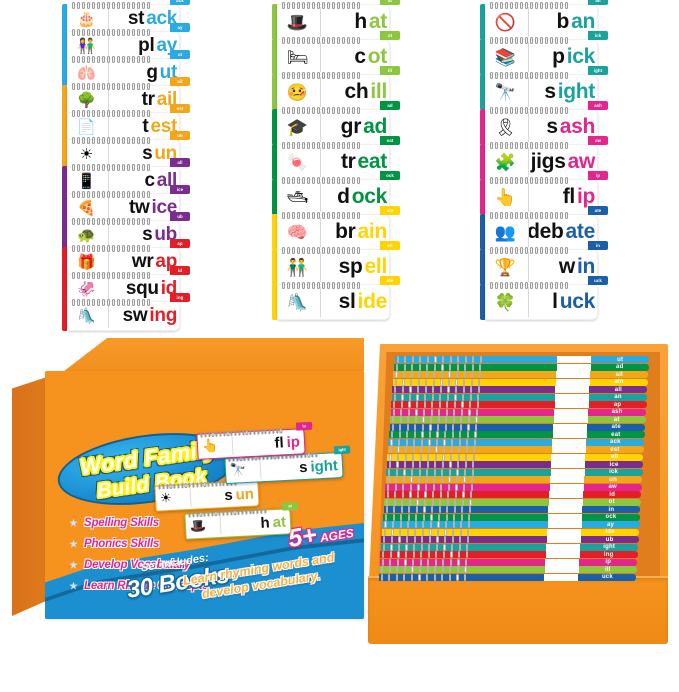  I want to click on flashcard-index-tab: ight, so click(598, 70).